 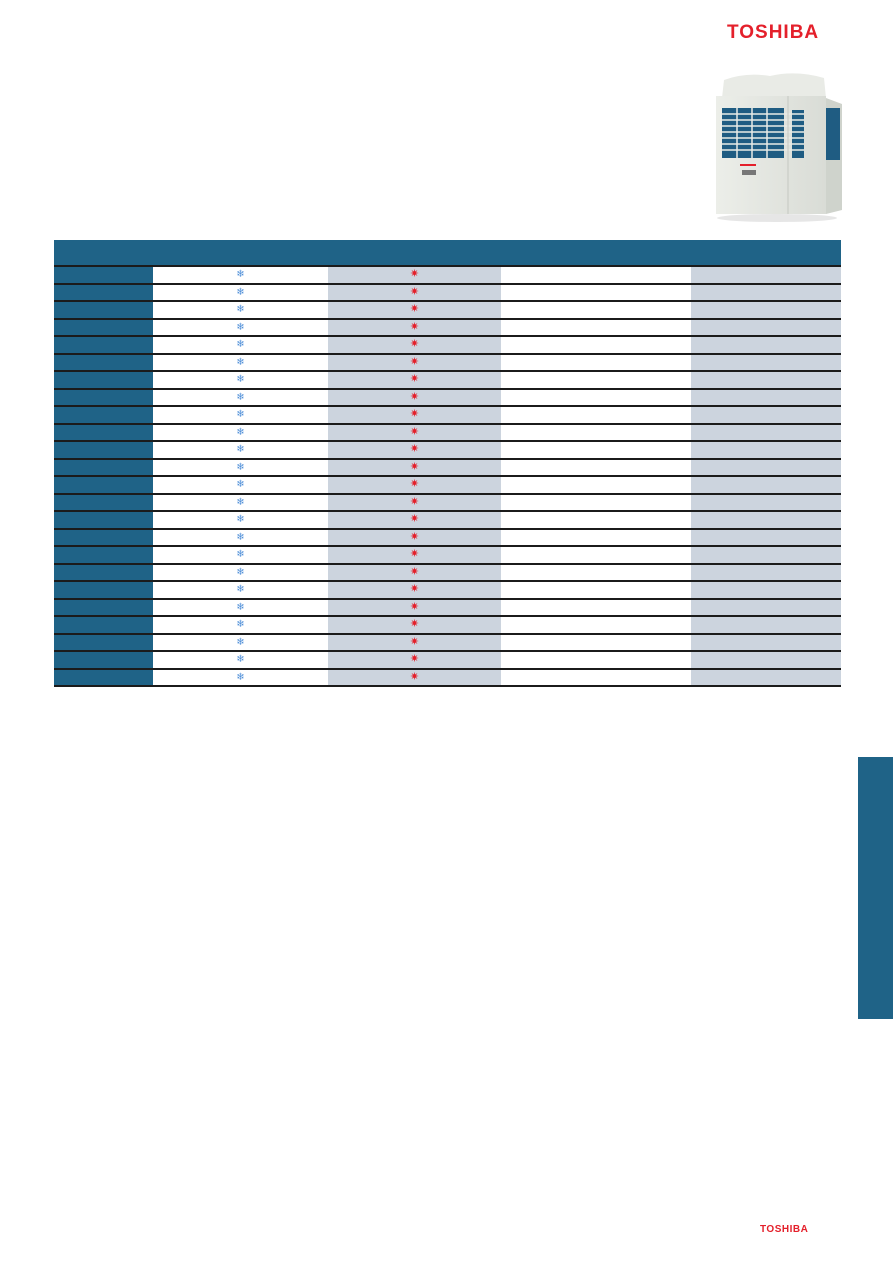 I want to click on table-header-row, so click(x=447, y=253).